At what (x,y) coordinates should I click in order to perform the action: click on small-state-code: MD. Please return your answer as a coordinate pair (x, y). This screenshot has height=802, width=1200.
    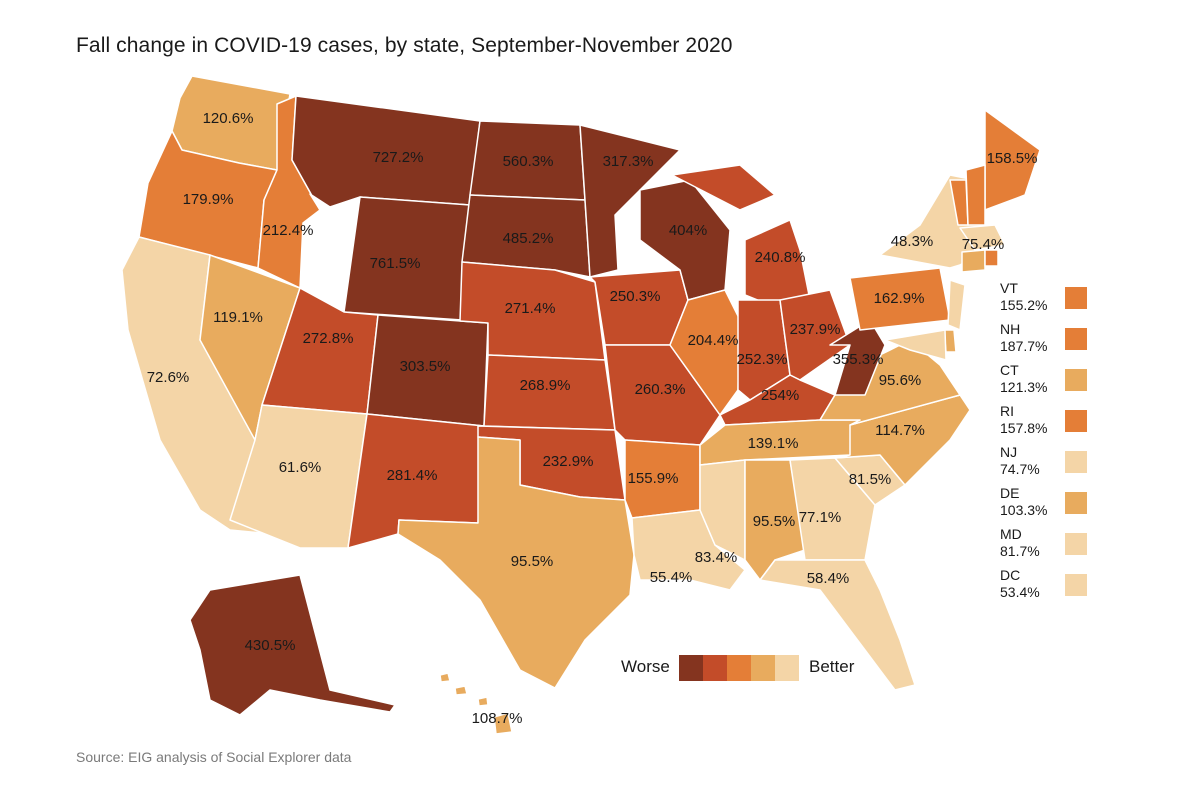
    Looking at the image, I should click on (1011, 534).